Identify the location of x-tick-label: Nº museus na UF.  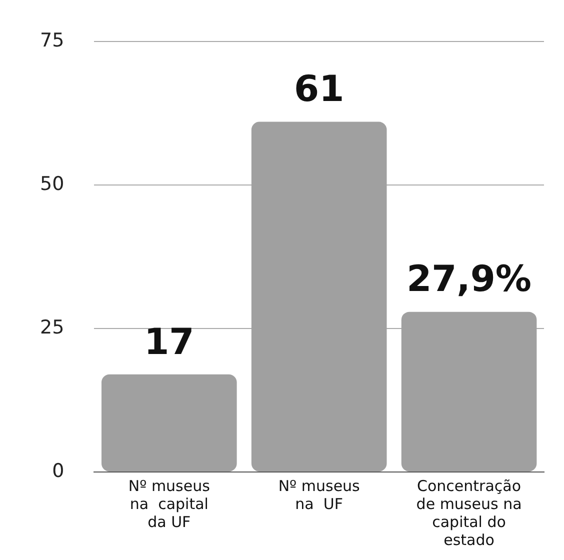
(319, 494).